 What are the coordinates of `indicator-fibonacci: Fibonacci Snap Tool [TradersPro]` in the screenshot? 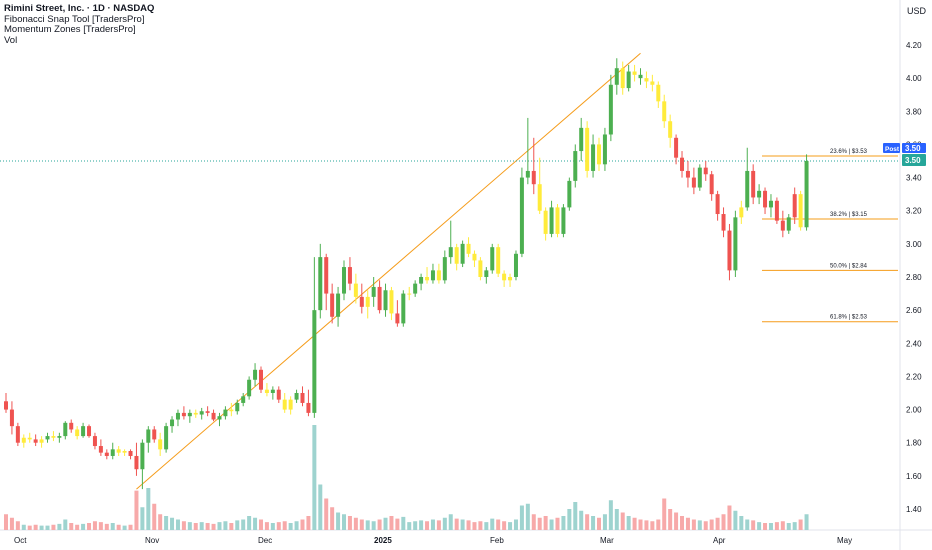 It's located at (74, 19).